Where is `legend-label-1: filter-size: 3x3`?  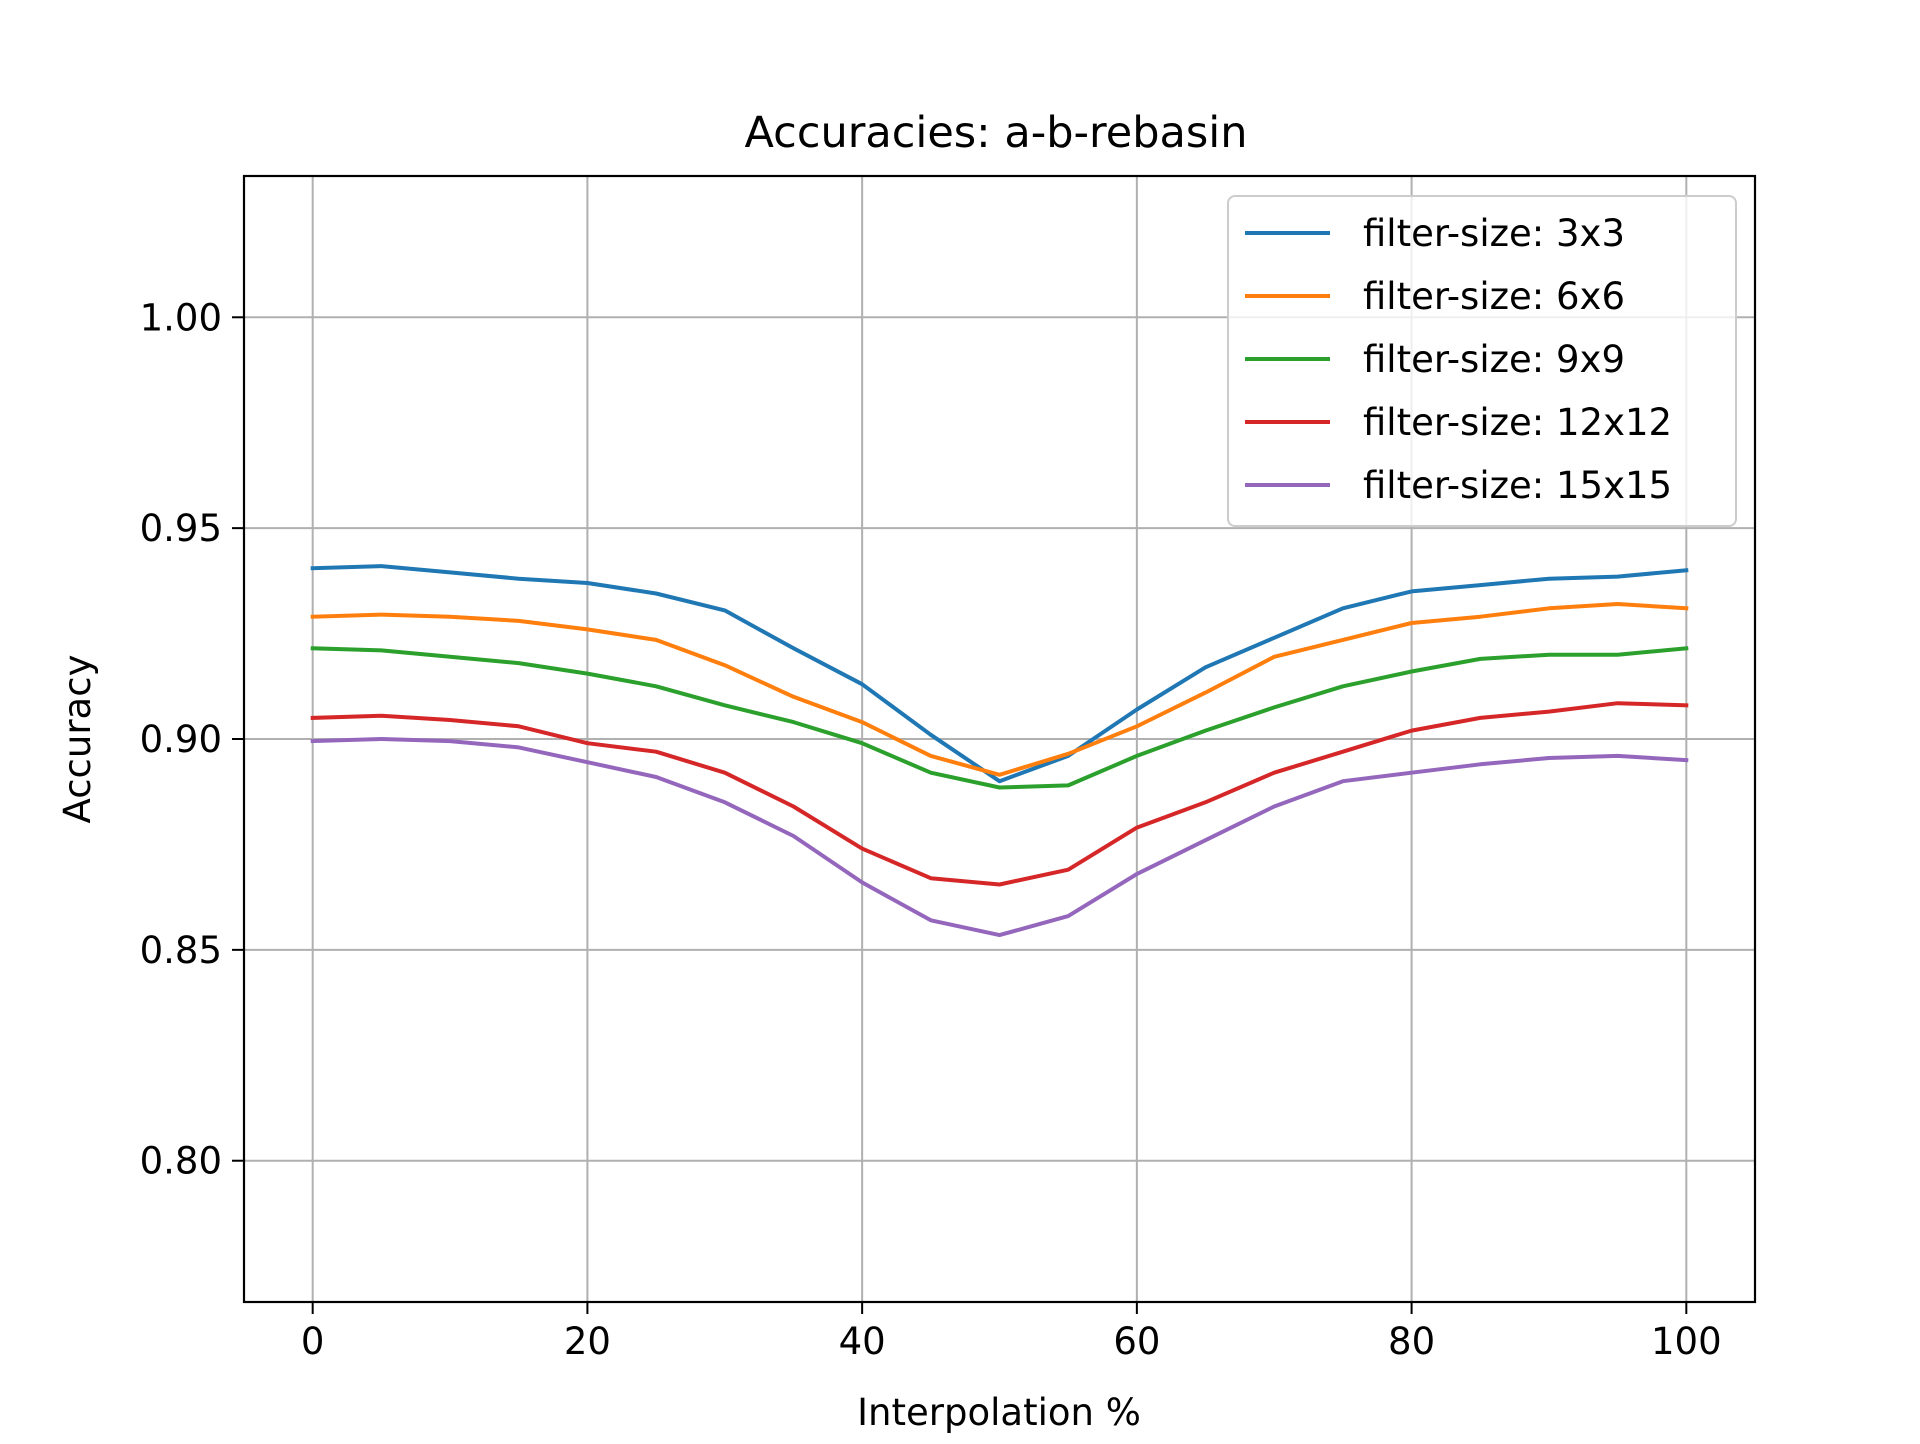
legend-label-1: filter-size: 3x3 is located at coordinates (1494, 233).